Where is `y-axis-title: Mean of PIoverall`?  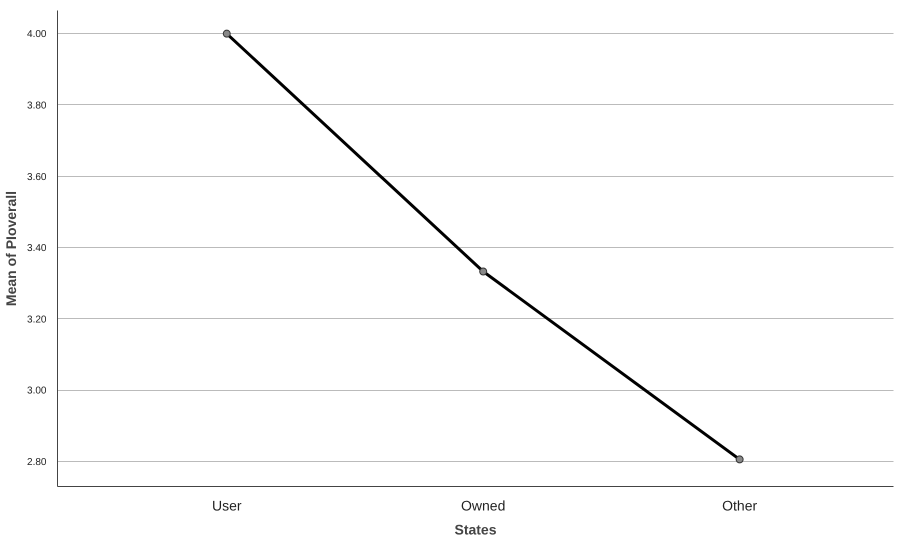 y-axis-title: Mean of PIoverall is located at coordinates (11, 248).